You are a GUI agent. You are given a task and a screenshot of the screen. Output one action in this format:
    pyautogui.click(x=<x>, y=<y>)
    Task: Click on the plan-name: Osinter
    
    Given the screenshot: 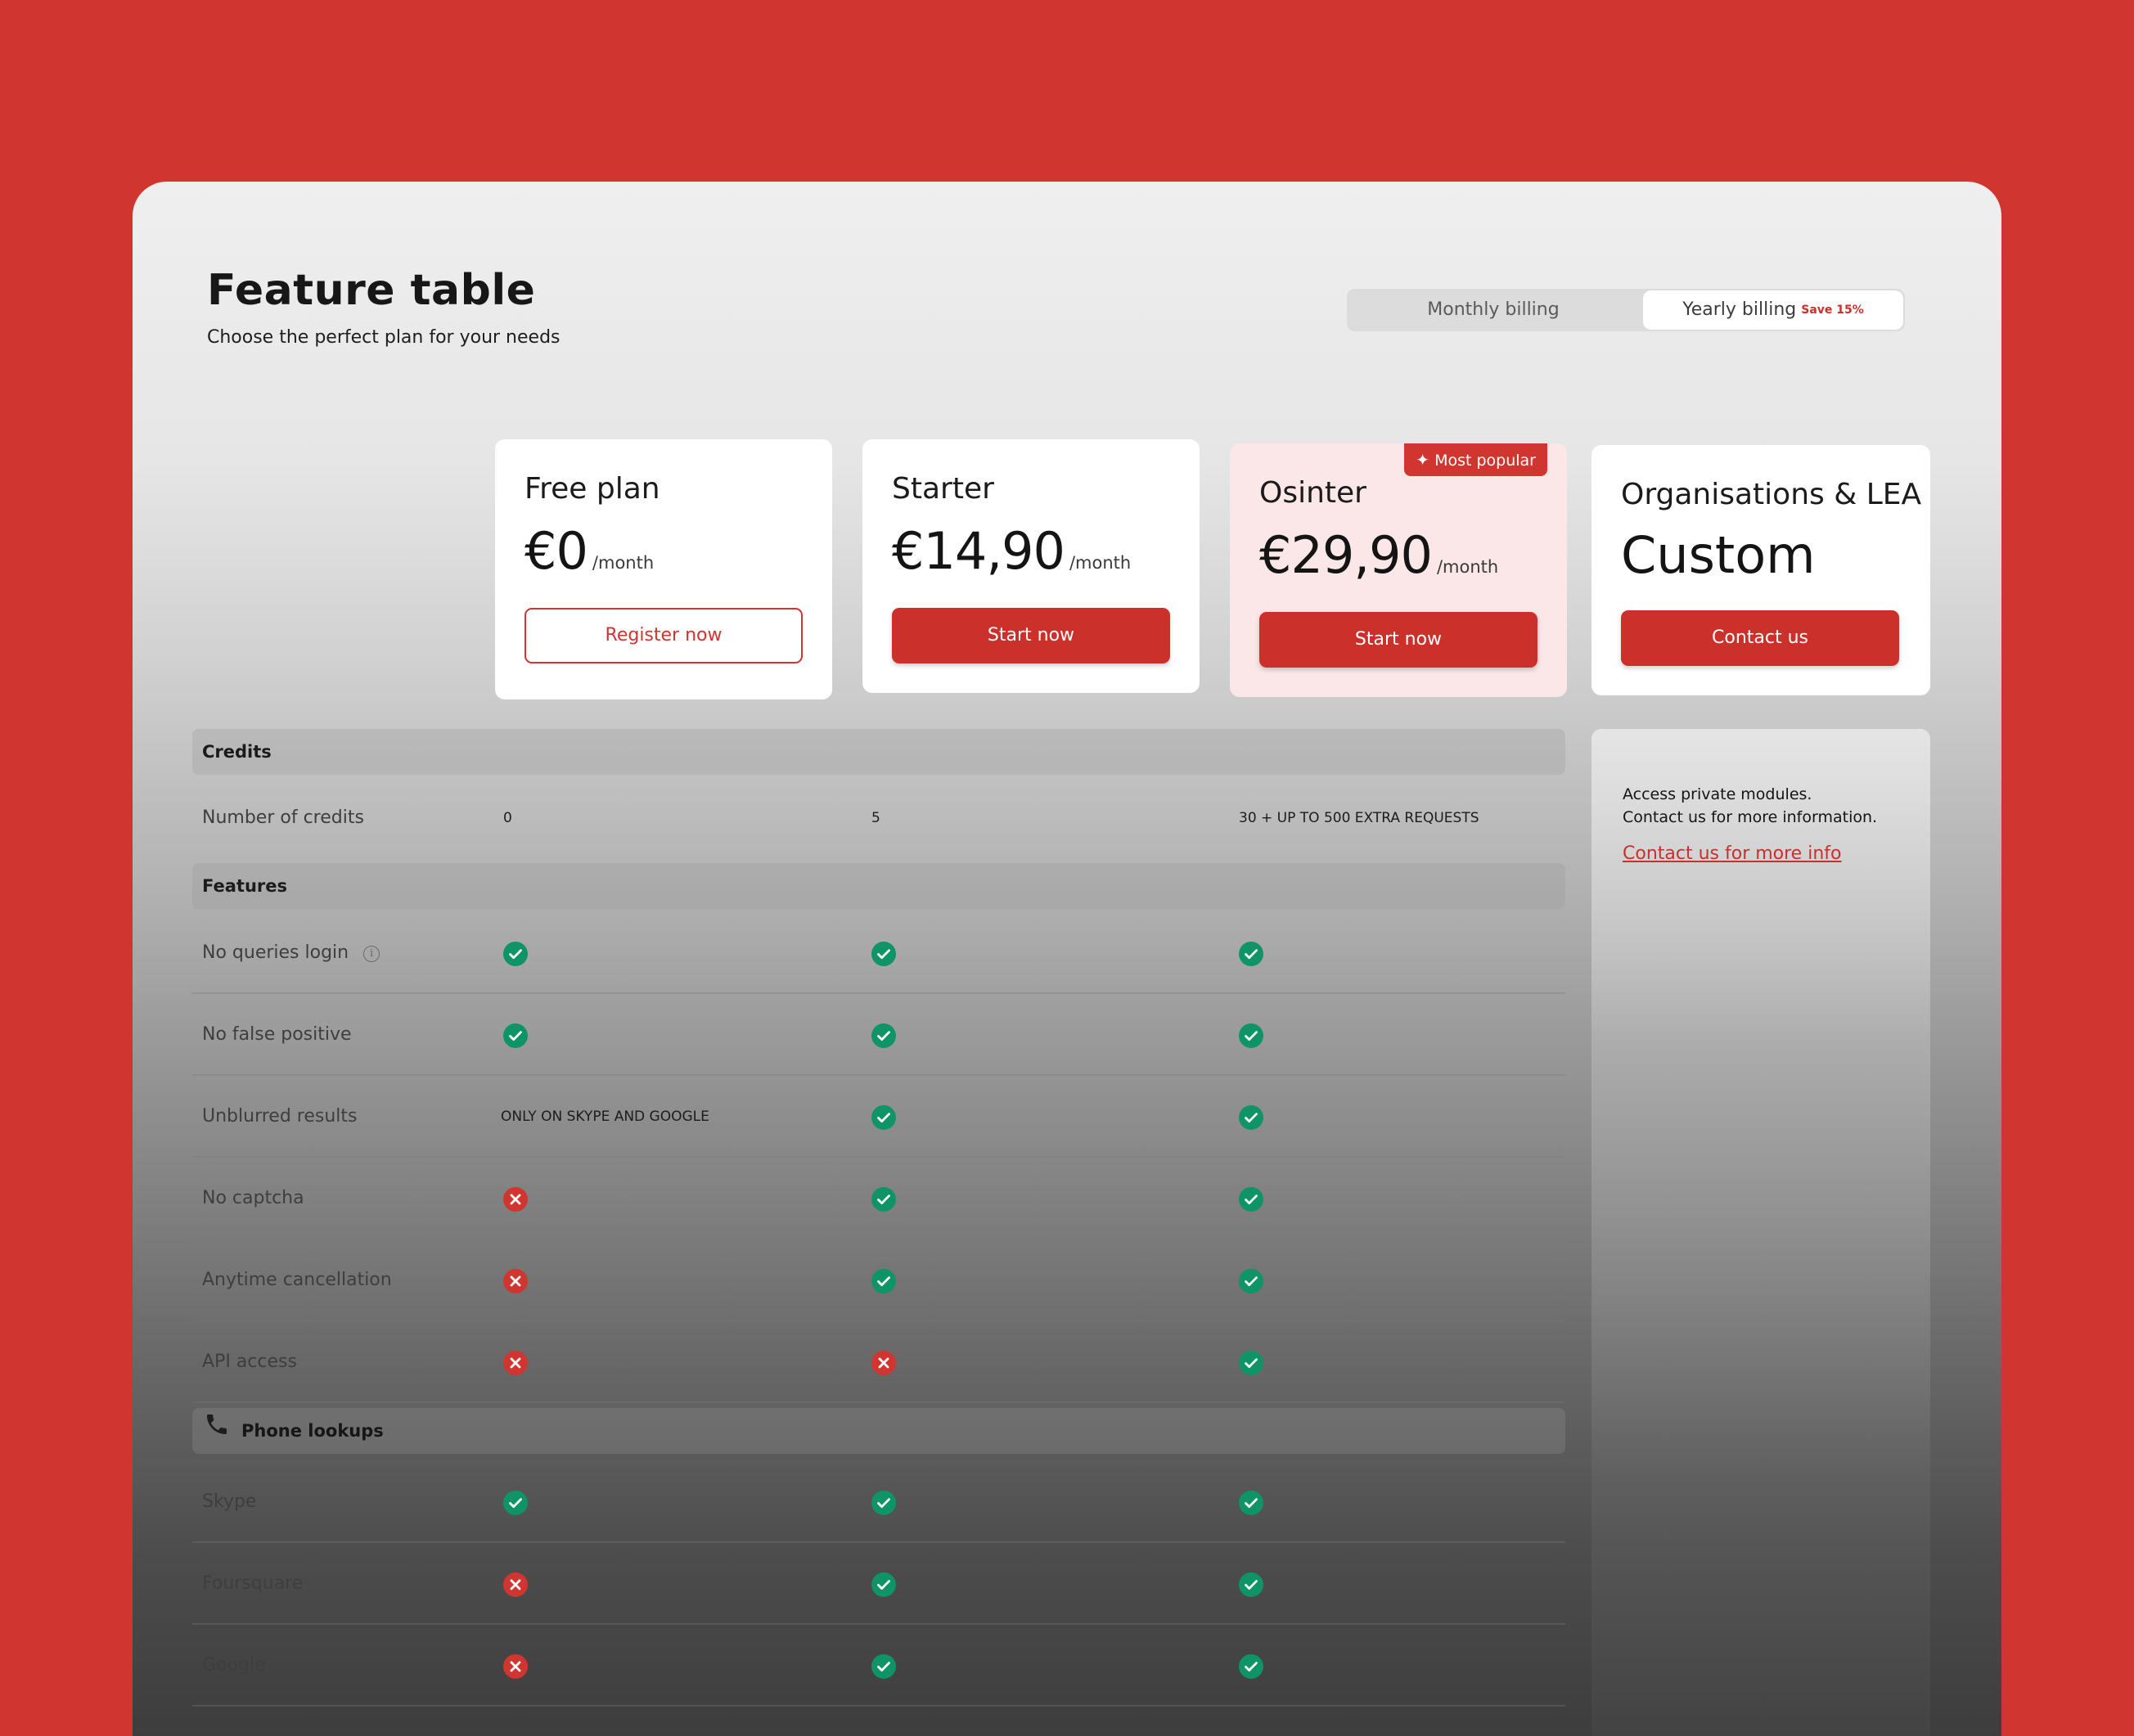 What is the action you would take?
    pyautogui.click(x=1312, y=493)
    